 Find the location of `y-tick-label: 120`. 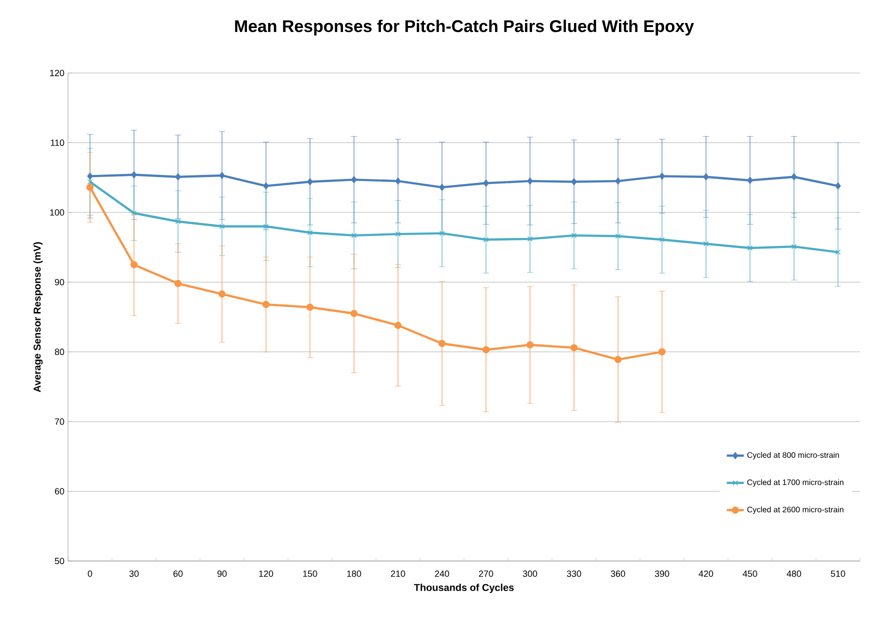

y-tick-label: 120 is located at coordinates (57, 73).